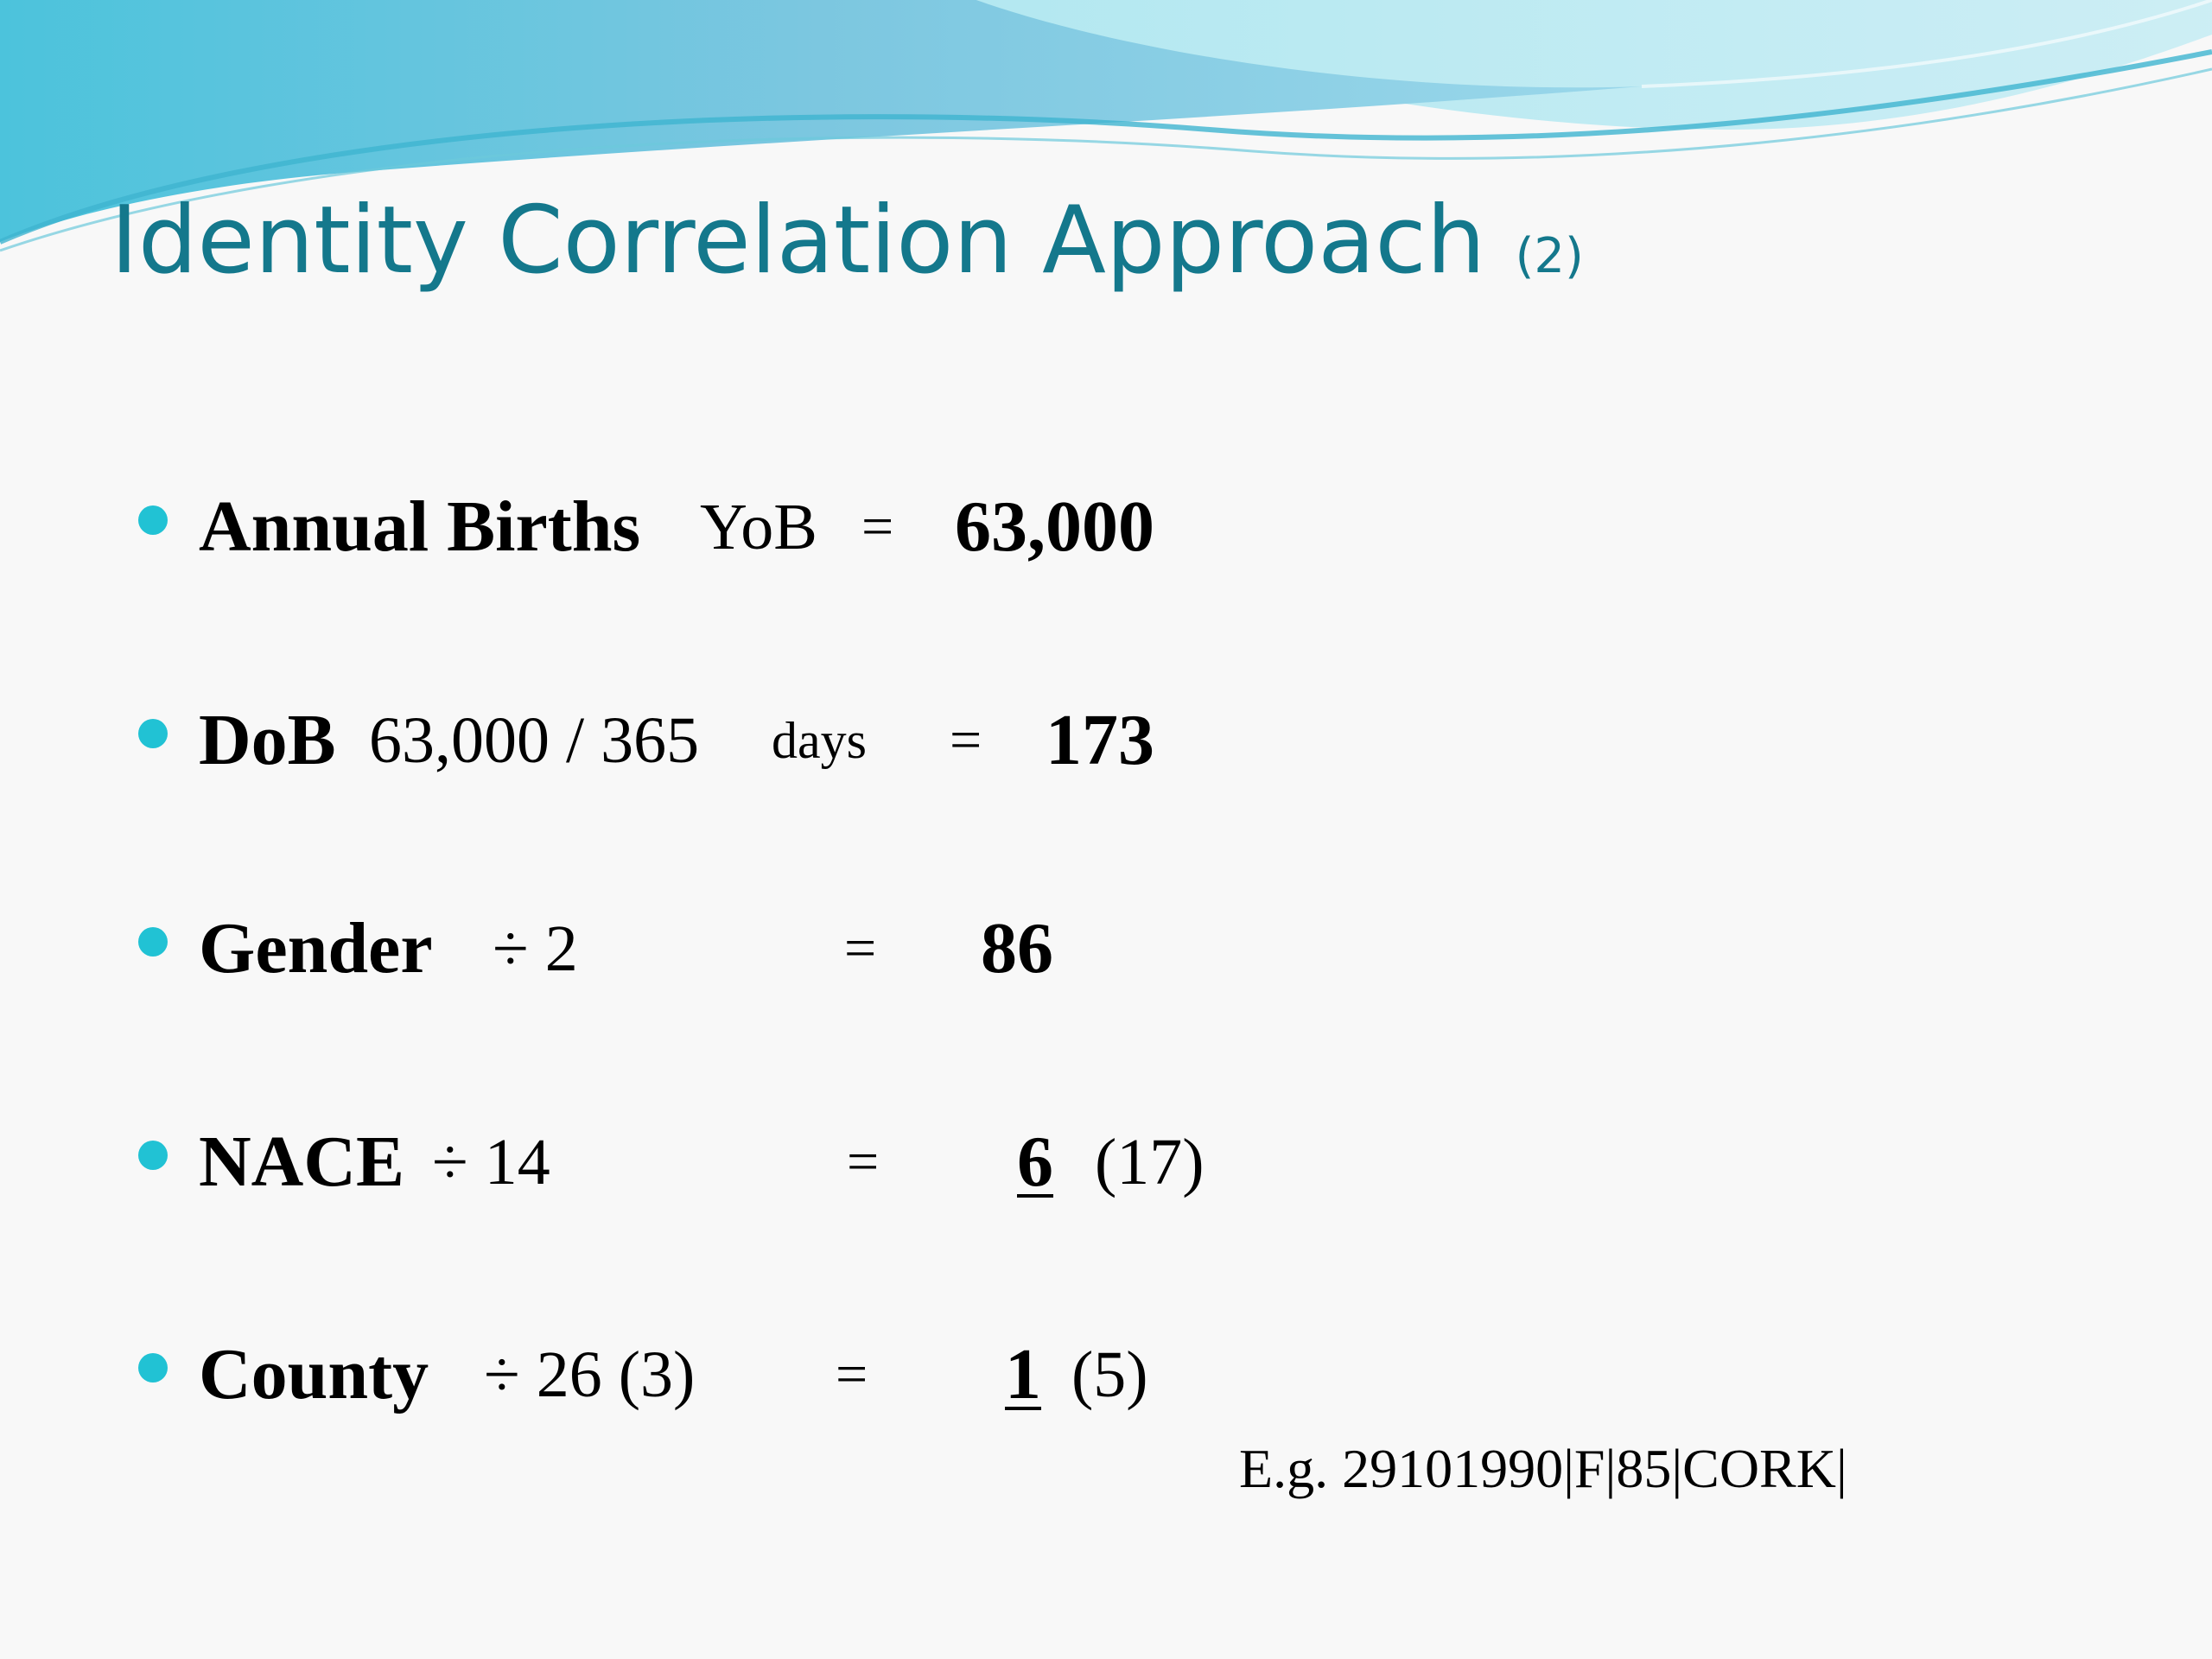  Describe the element at coordinates (302, 1162) in the screenshot. I see `bullet-label: NACE` at that location.